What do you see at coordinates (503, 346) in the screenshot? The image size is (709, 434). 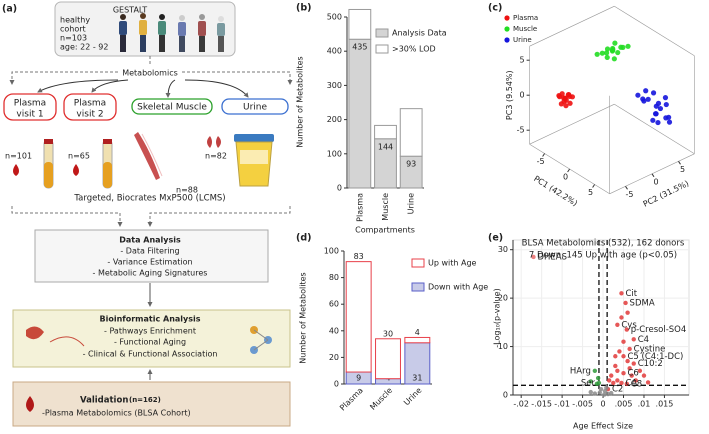 I see `y-tick-label: 10` at bounding box center [503, 346].